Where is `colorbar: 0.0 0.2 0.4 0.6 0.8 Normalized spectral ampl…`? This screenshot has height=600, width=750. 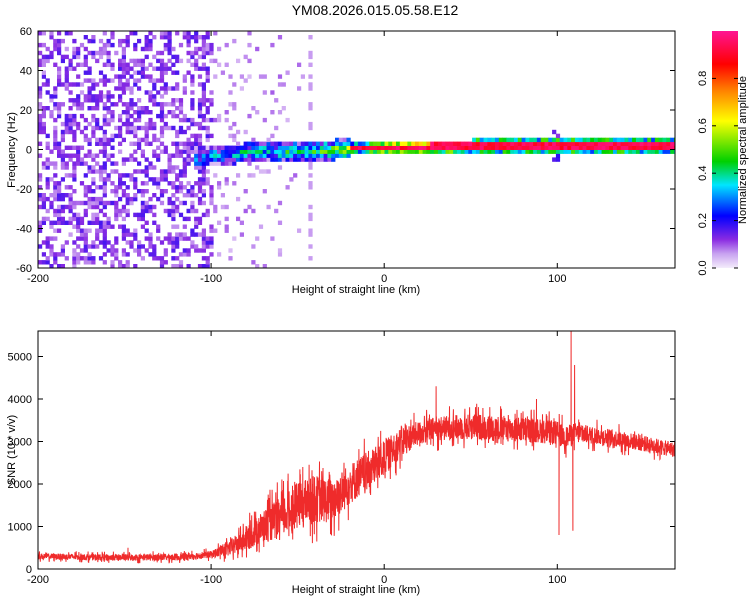 colorbar: 0.0 0.2 0.4 0.6 0.8 Normalized spectral ampl… is located at coordinates (723, 153).